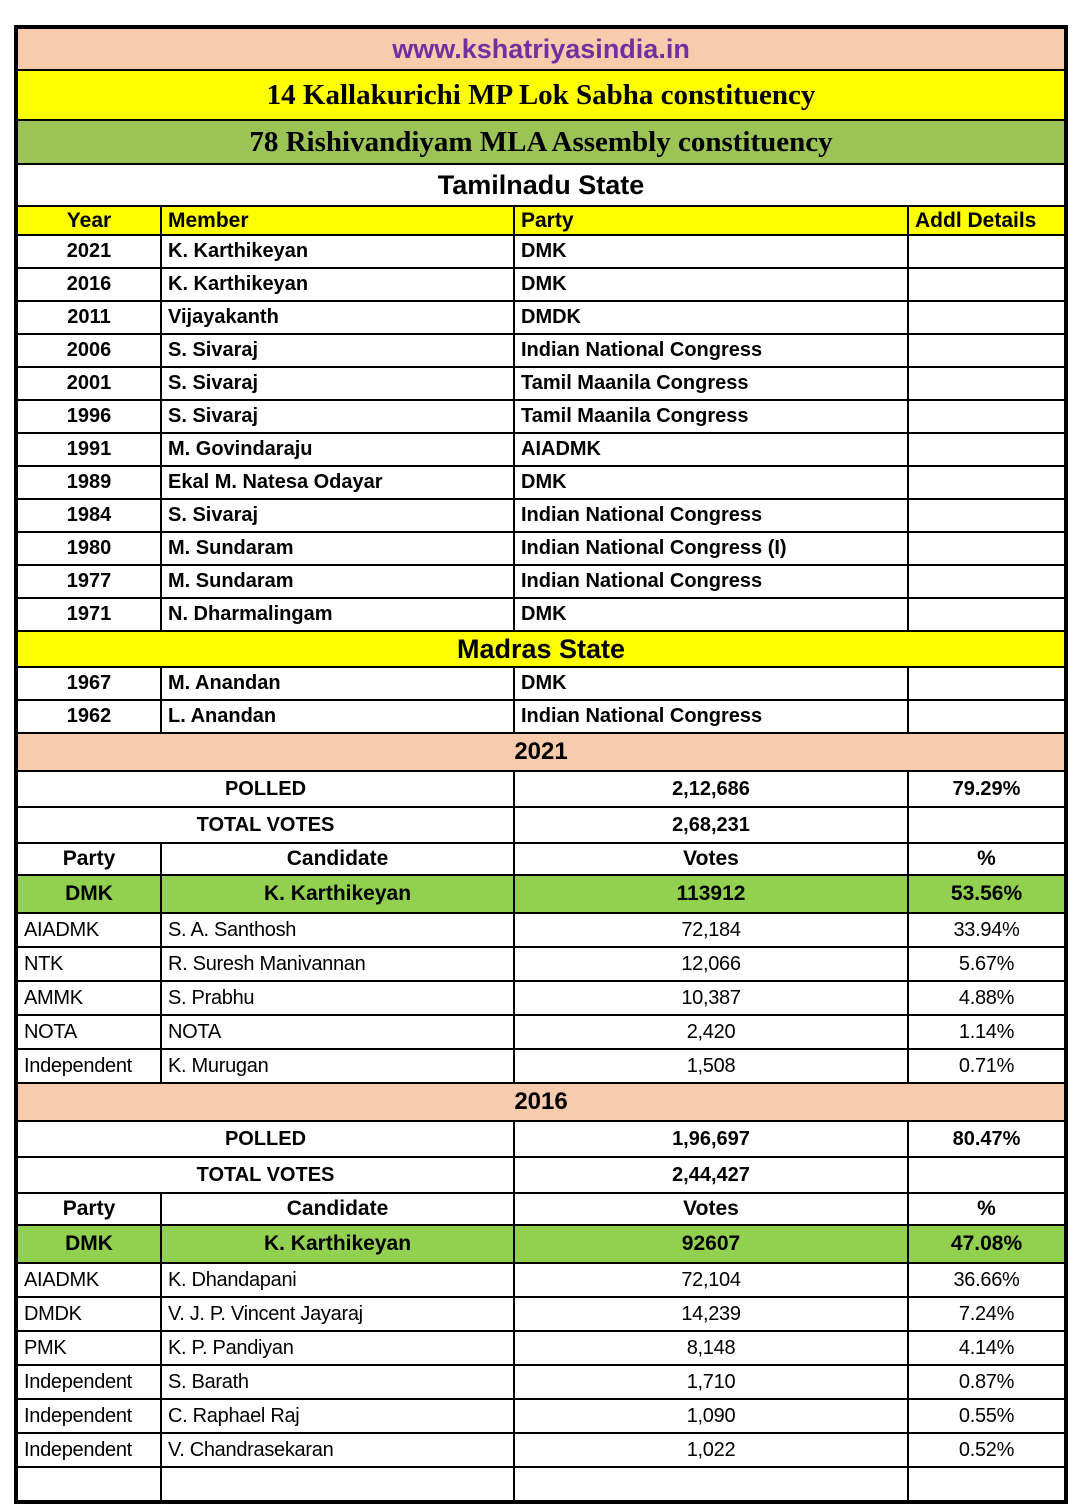 The height and width of the screenshot is (1504, 1078). I want to click on year-cell: 1977, so click(88, 581).